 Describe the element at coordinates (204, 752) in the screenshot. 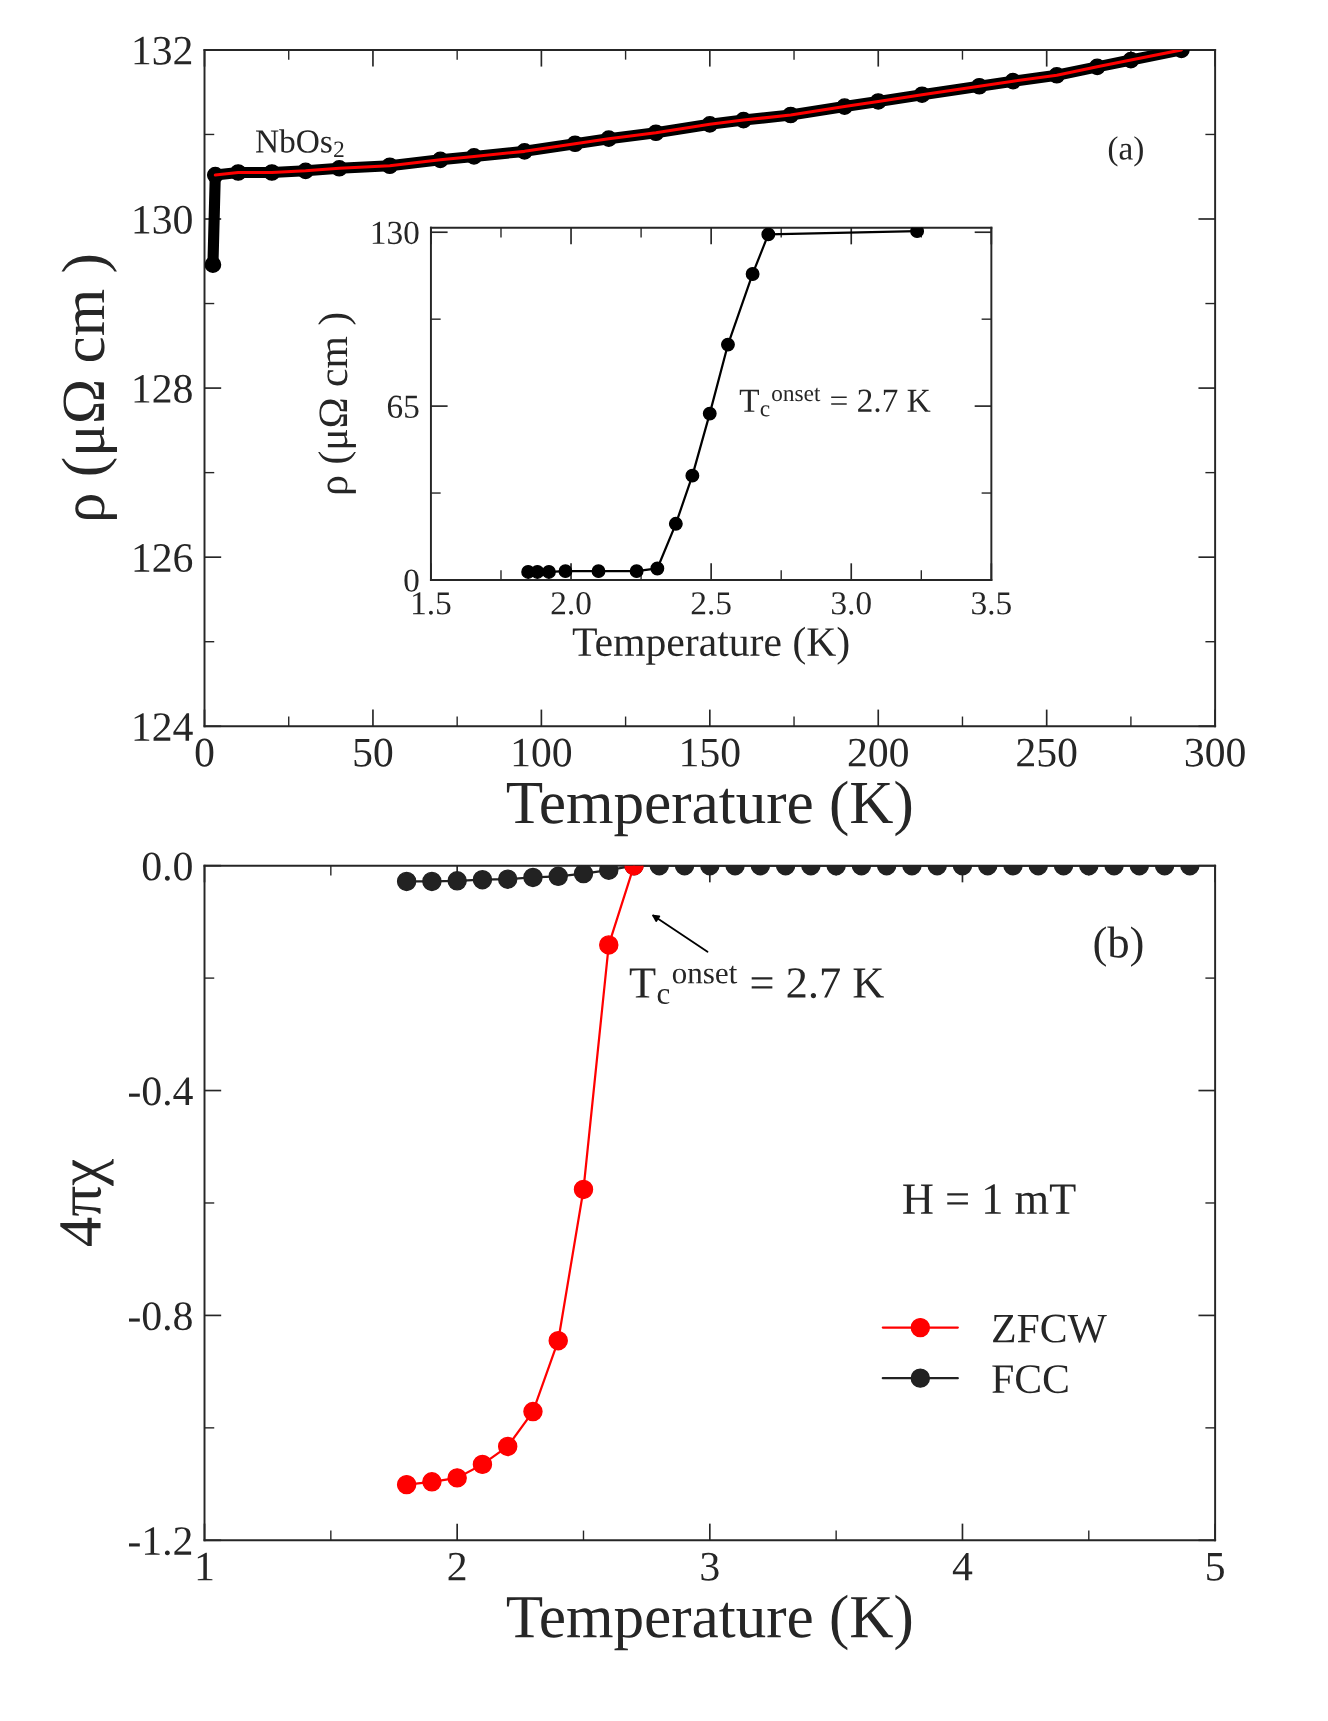

I see `x-tick-label: 0` at that location.